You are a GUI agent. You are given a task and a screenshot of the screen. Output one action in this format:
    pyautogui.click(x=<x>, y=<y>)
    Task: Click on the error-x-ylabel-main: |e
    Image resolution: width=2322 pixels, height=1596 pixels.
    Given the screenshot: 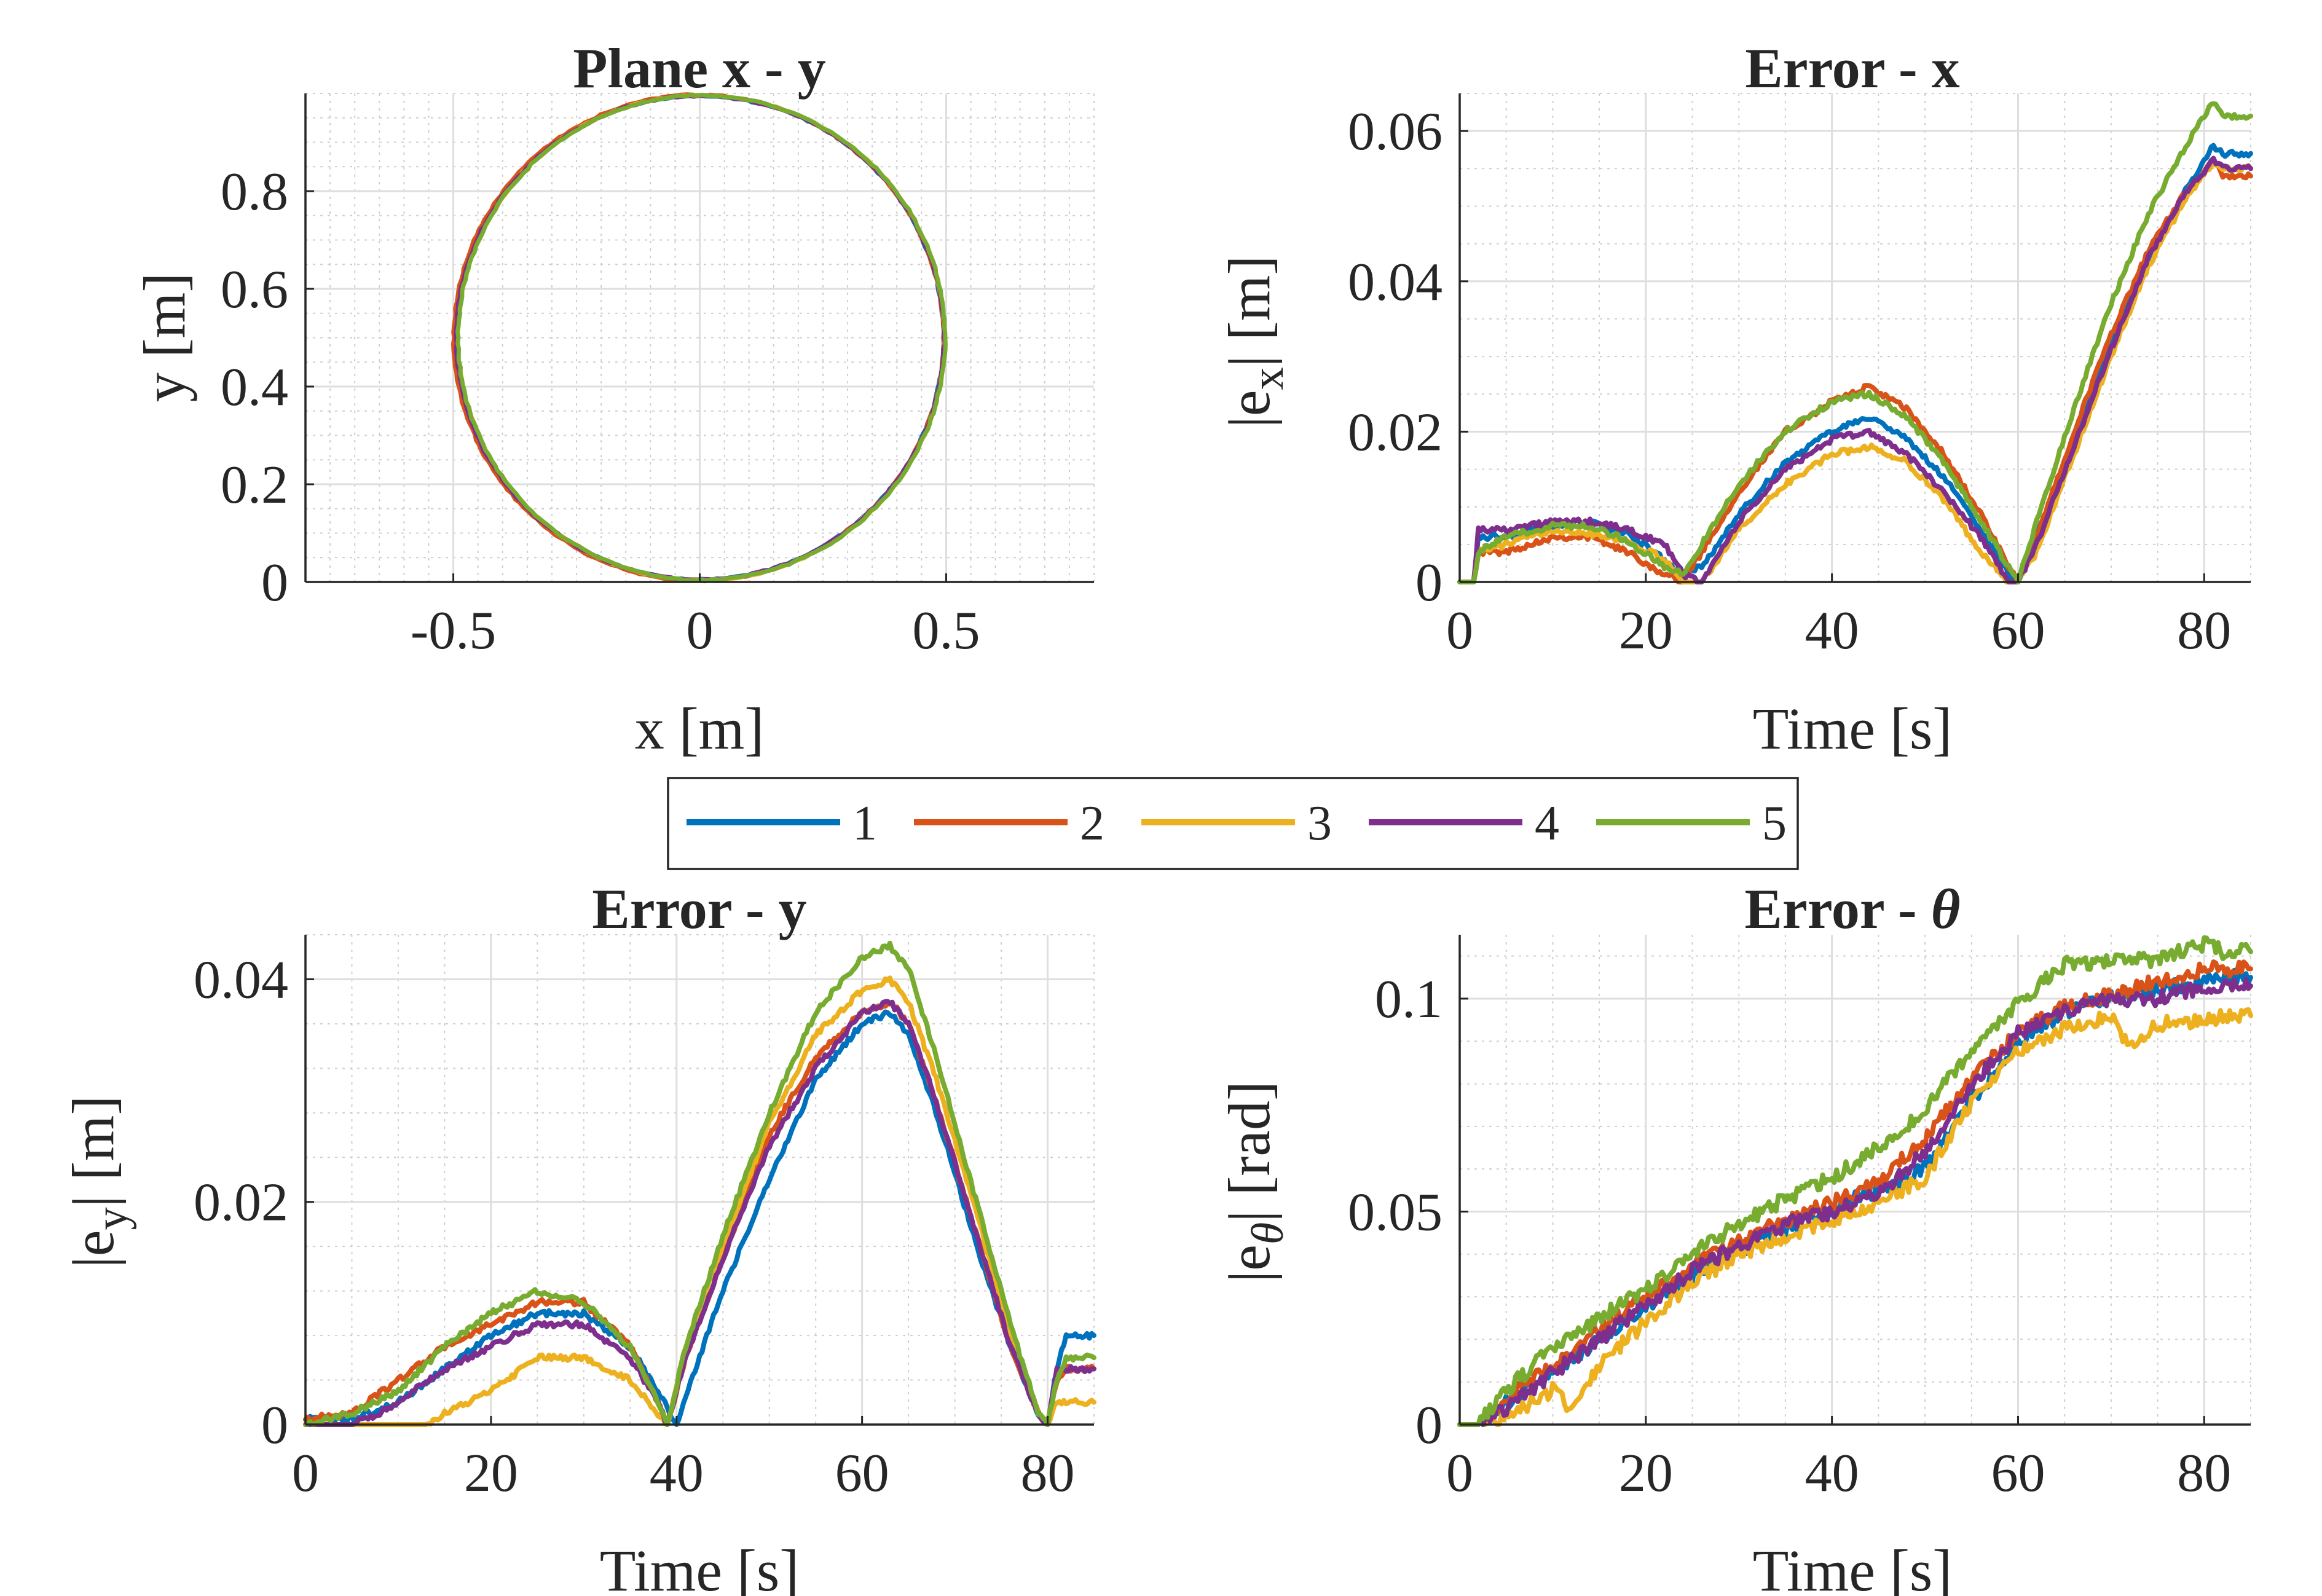 What is the action you would take?
    pyautogui.click(x=1249, y=409)
    